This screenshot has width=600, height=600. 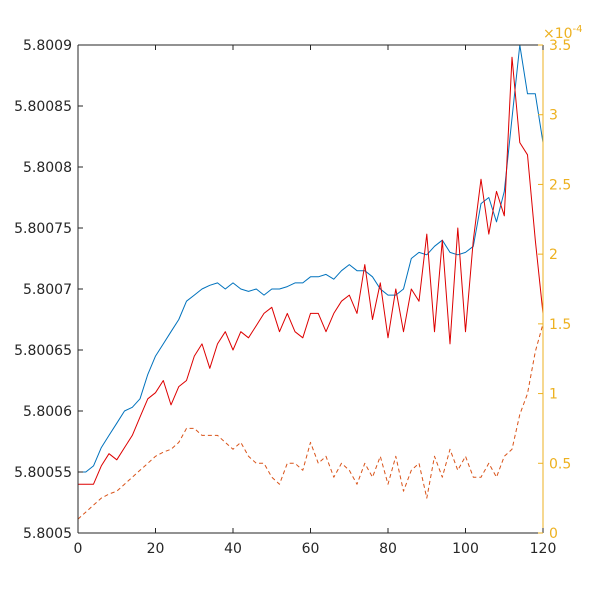 What do you see at coordinates (560, 325) in the screenshot?
I see `y-right-tick-label: 1.5` at bounding box center [560, 325].